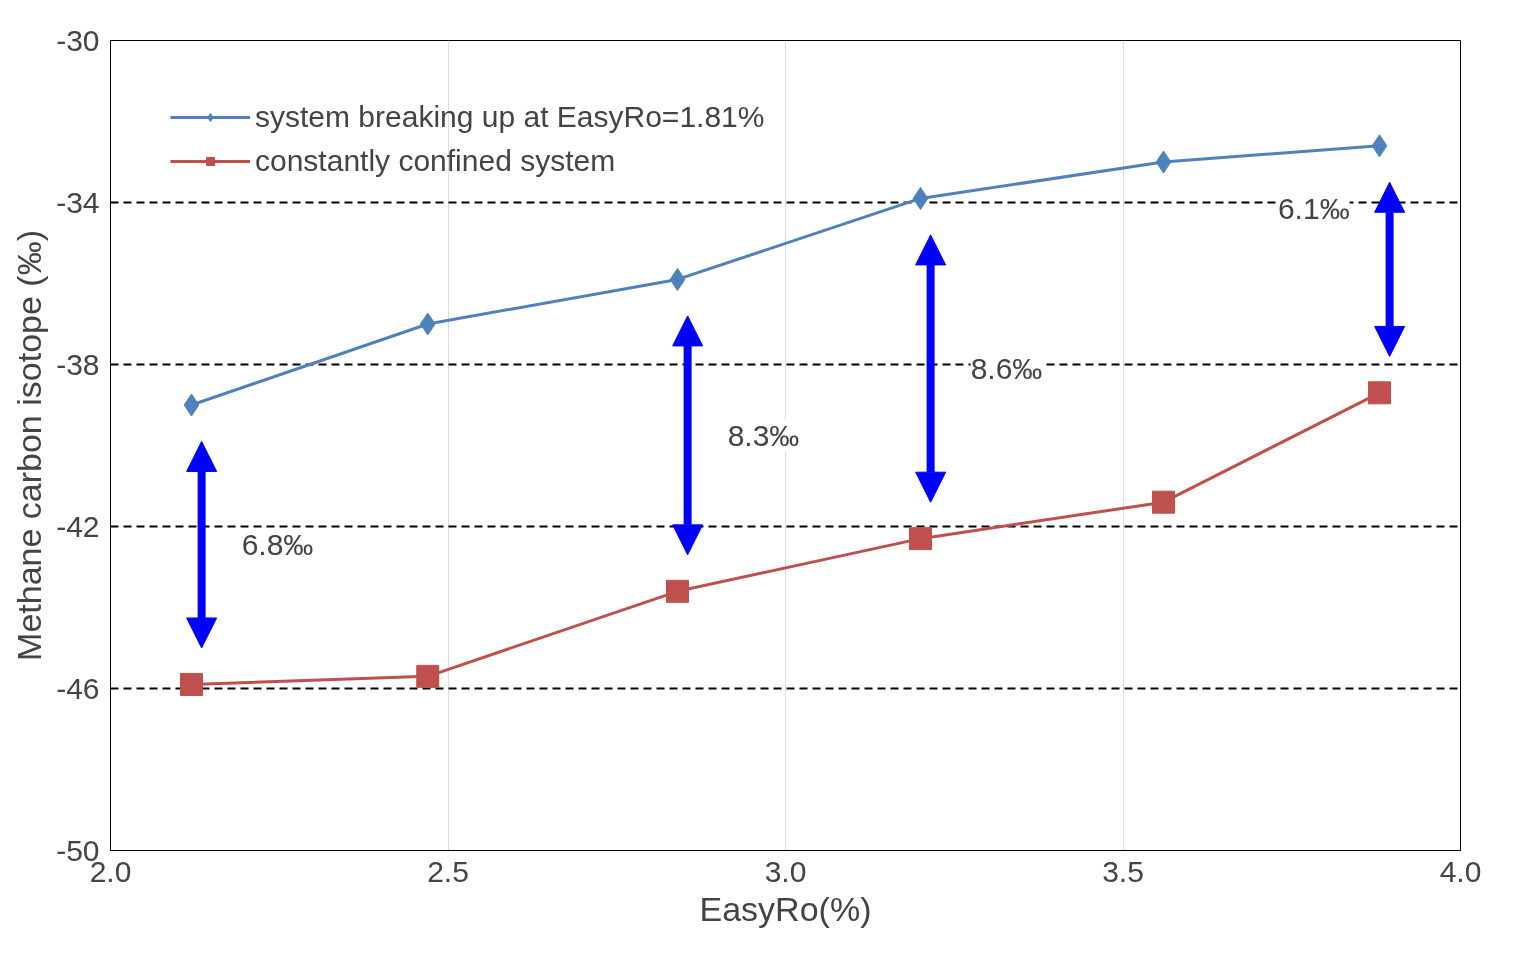 Image resolution: width=1539 pixels, height=980 pixels. Describe the element at coordinates (277, 545) in the screenshot. I see `annotation: 6.8‰` at that location.